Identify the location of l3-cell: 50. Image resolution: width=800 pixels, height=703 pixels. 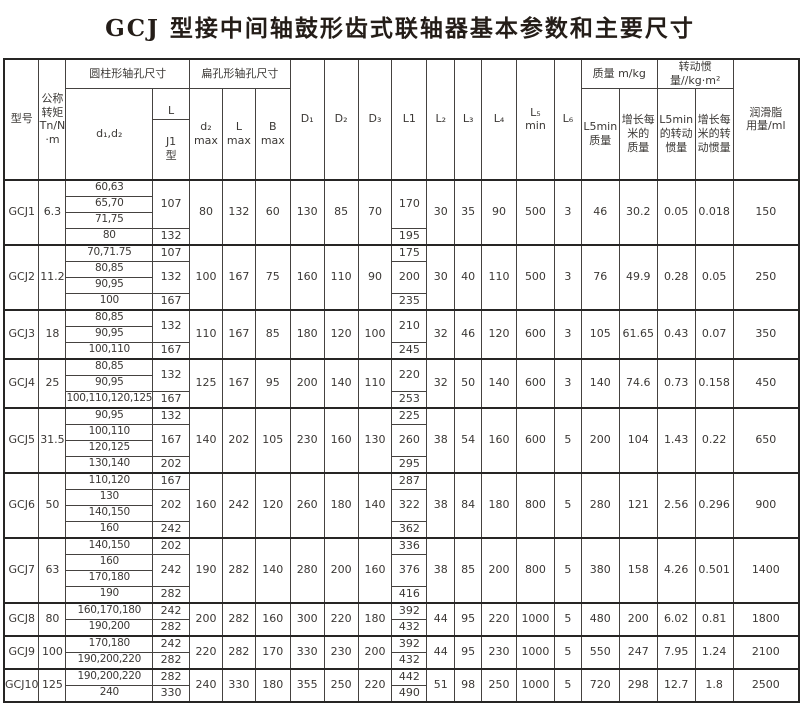
(468, 382).